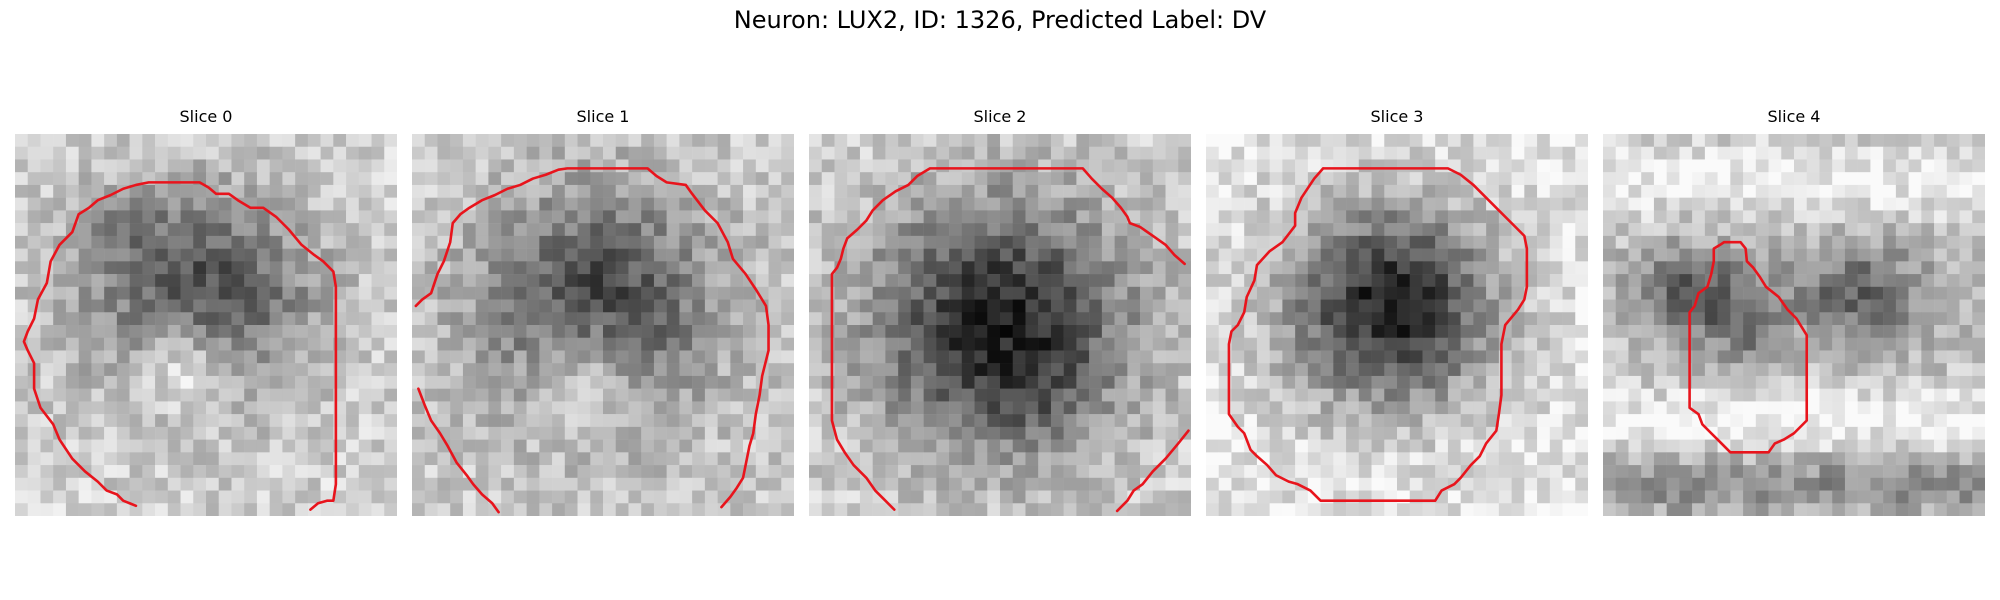  Describe the element at coordinates (1000, 116) in the screenshot. I see `slice-title-2: Slice 2` at that location.